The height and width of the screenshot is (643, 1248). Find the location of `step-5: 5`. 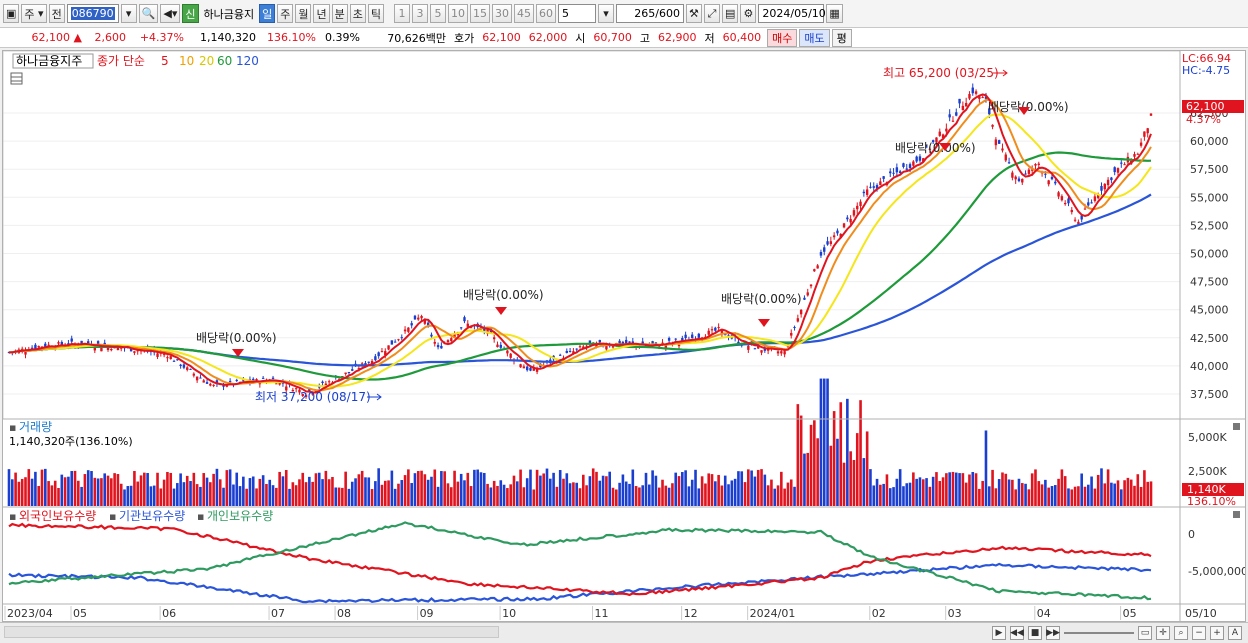

step-5: 5 is located at coordinates (437, 13).